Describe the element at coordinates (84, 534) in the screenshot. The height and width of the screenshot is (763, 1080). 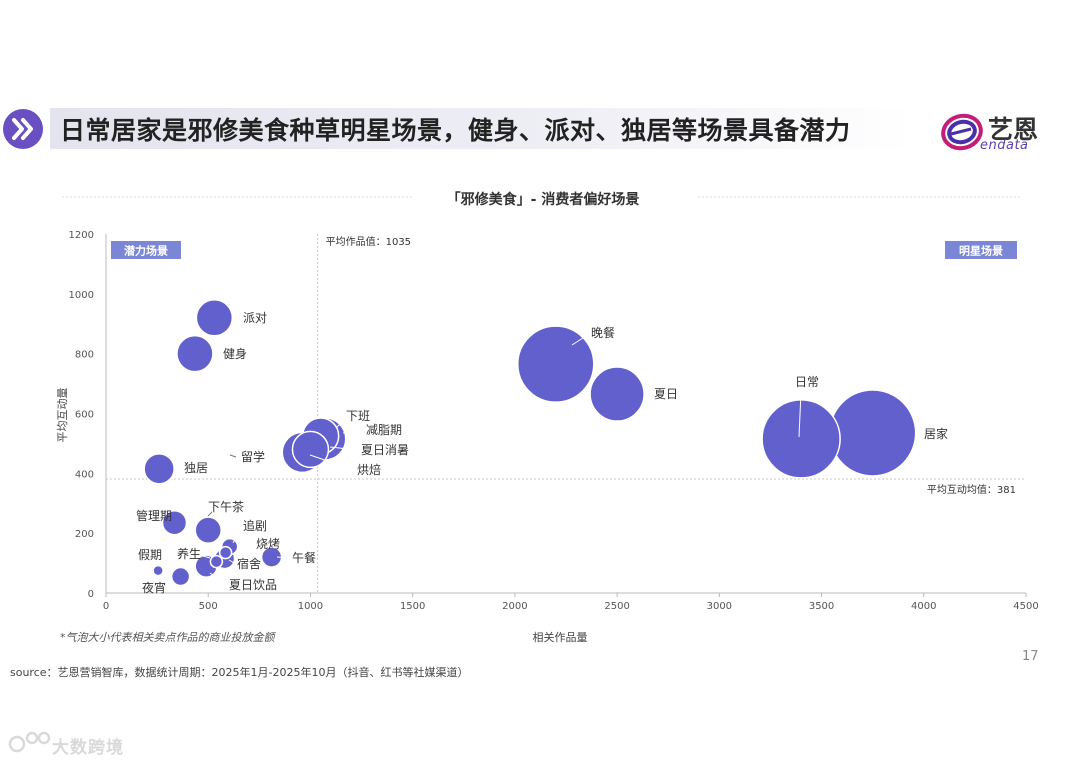
I see `y-tick-label: 200` at that location.